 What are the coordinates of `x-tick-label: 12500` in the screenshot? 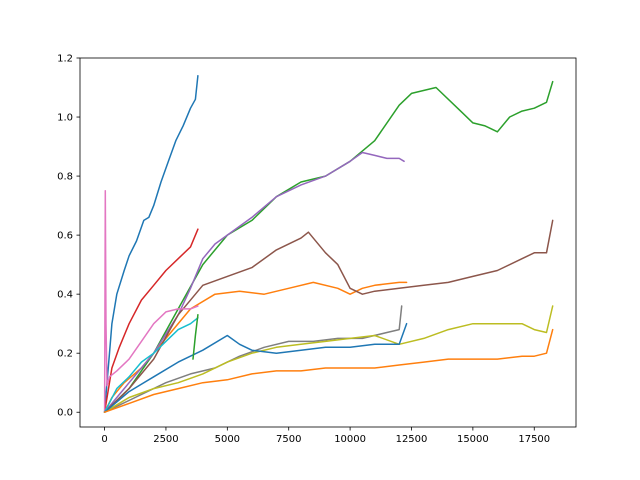 It's located at (412, 439).